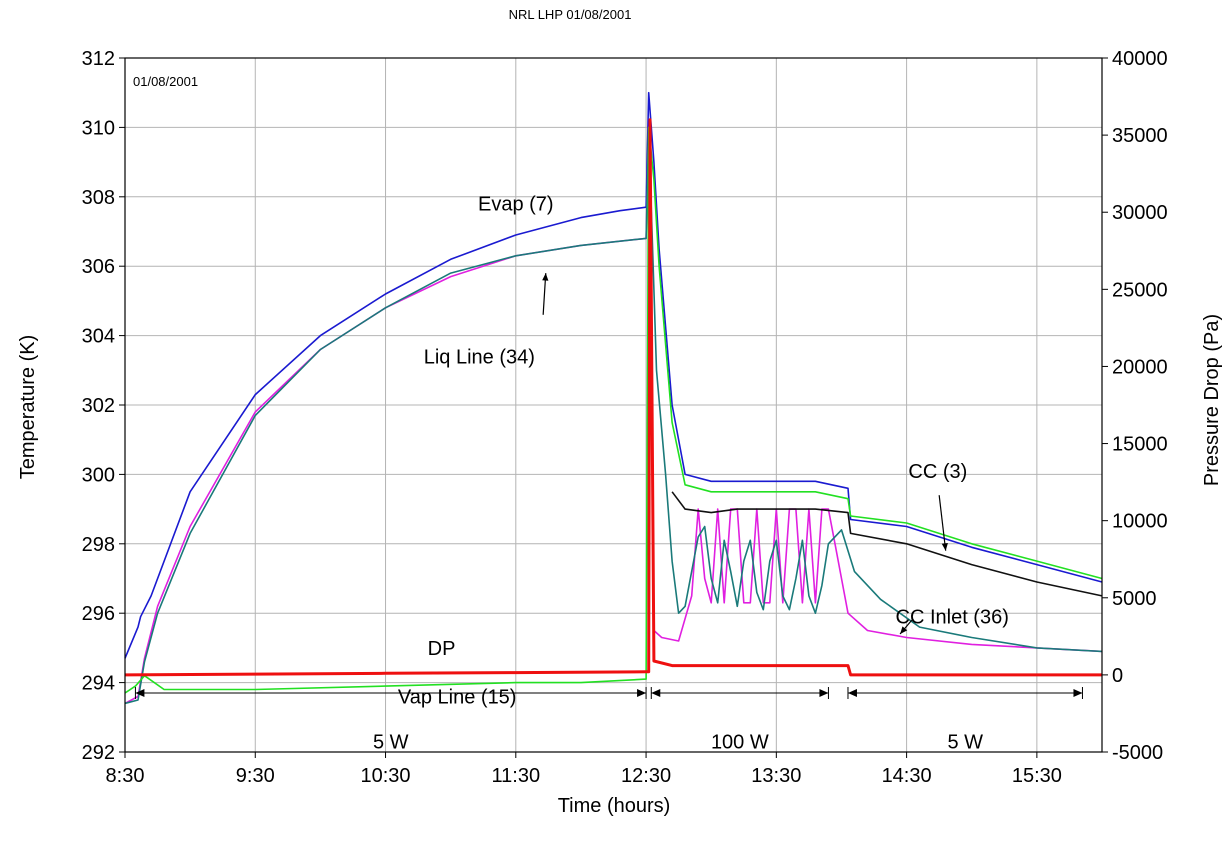 This screenshot has height=851, width=1228. What do you see at coordinates (1140, 290) in the screenshot?
I see `y-right-tick-label: 25000` at bounding box center [1140, 290].